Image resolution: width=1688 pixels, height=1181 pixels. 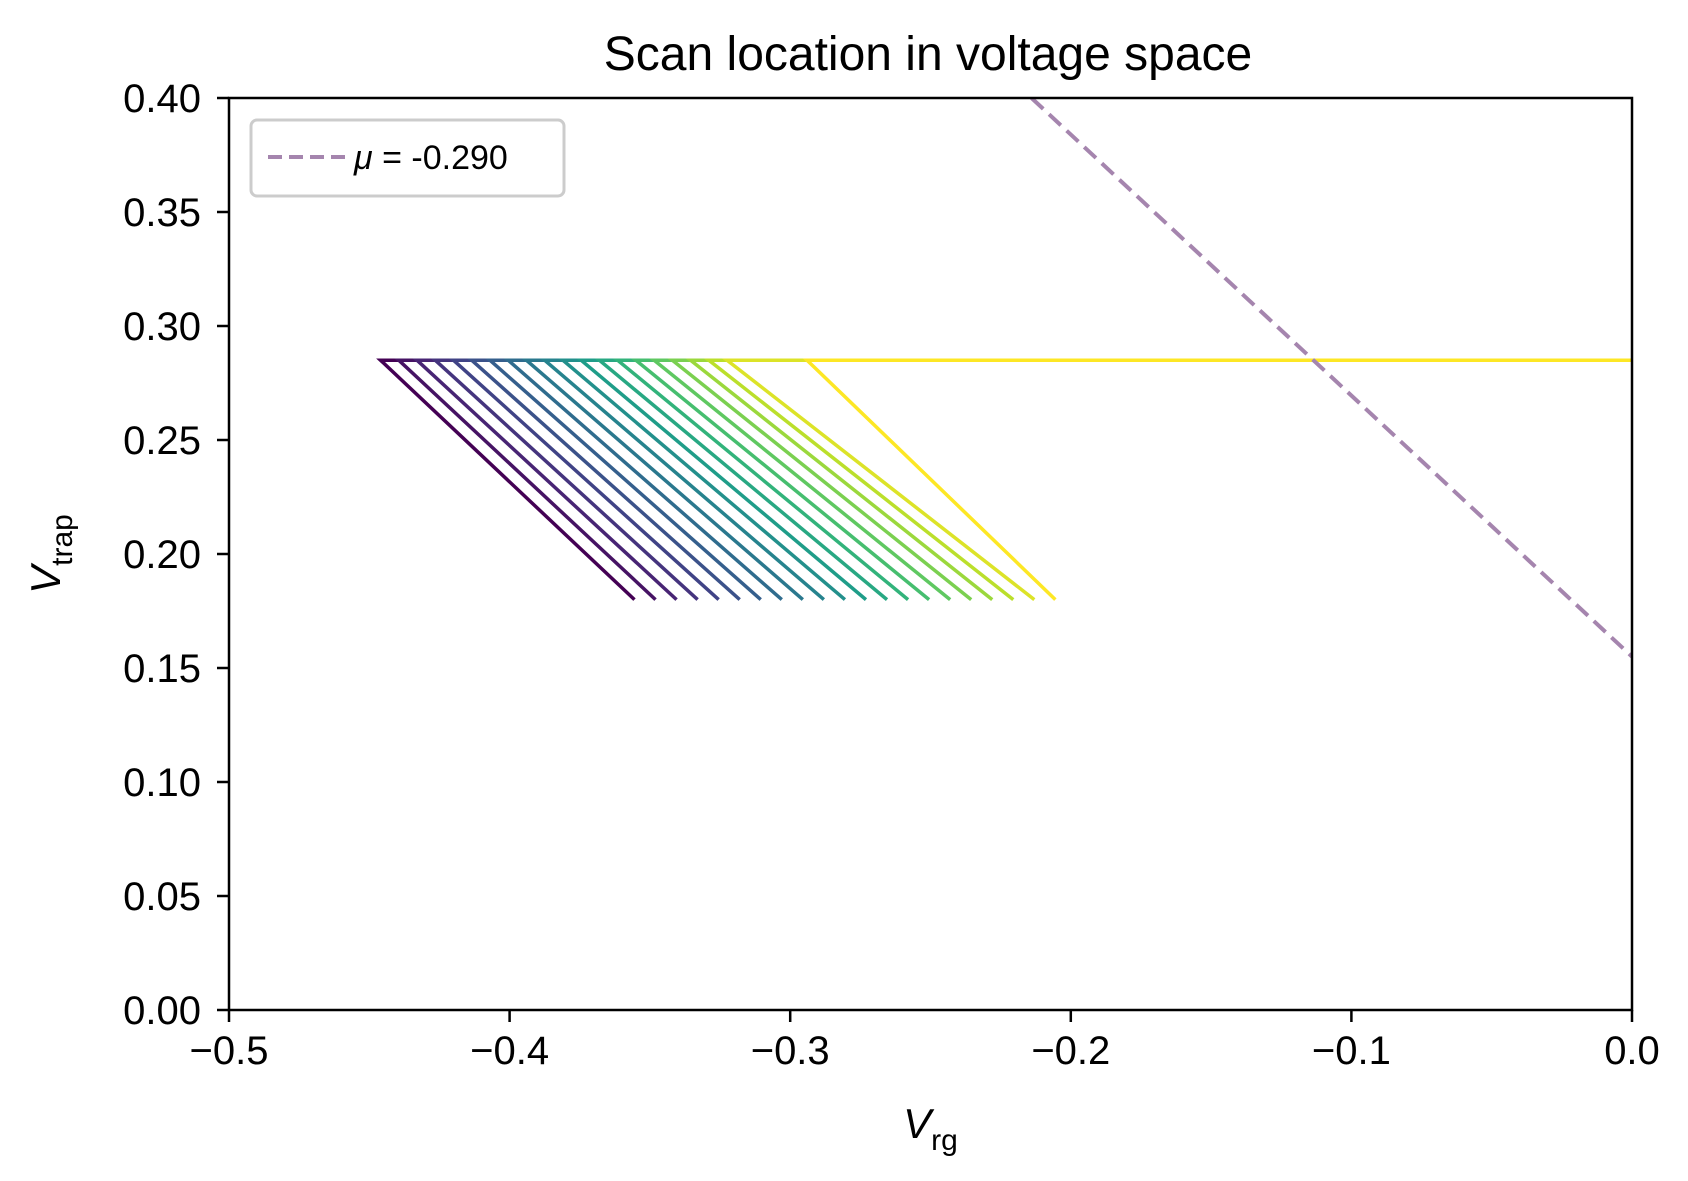 I want to click on legend: μ = -0.290, so click(x=407, y=158).